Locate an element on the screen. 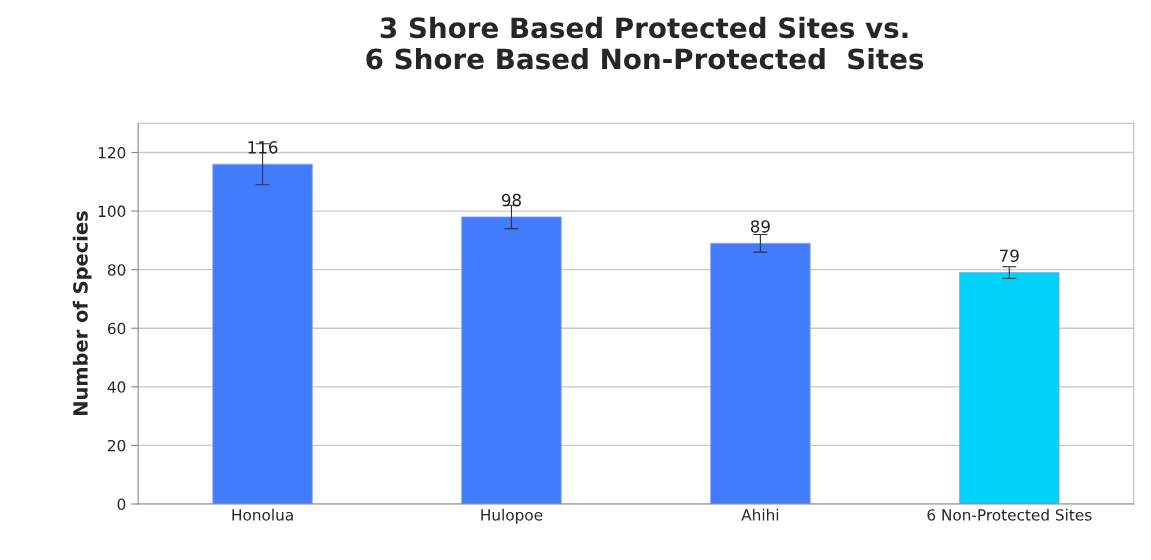 This screenshot has width=1151, height=560. y-tick-label: 100 is located at coordinates (112, 211).